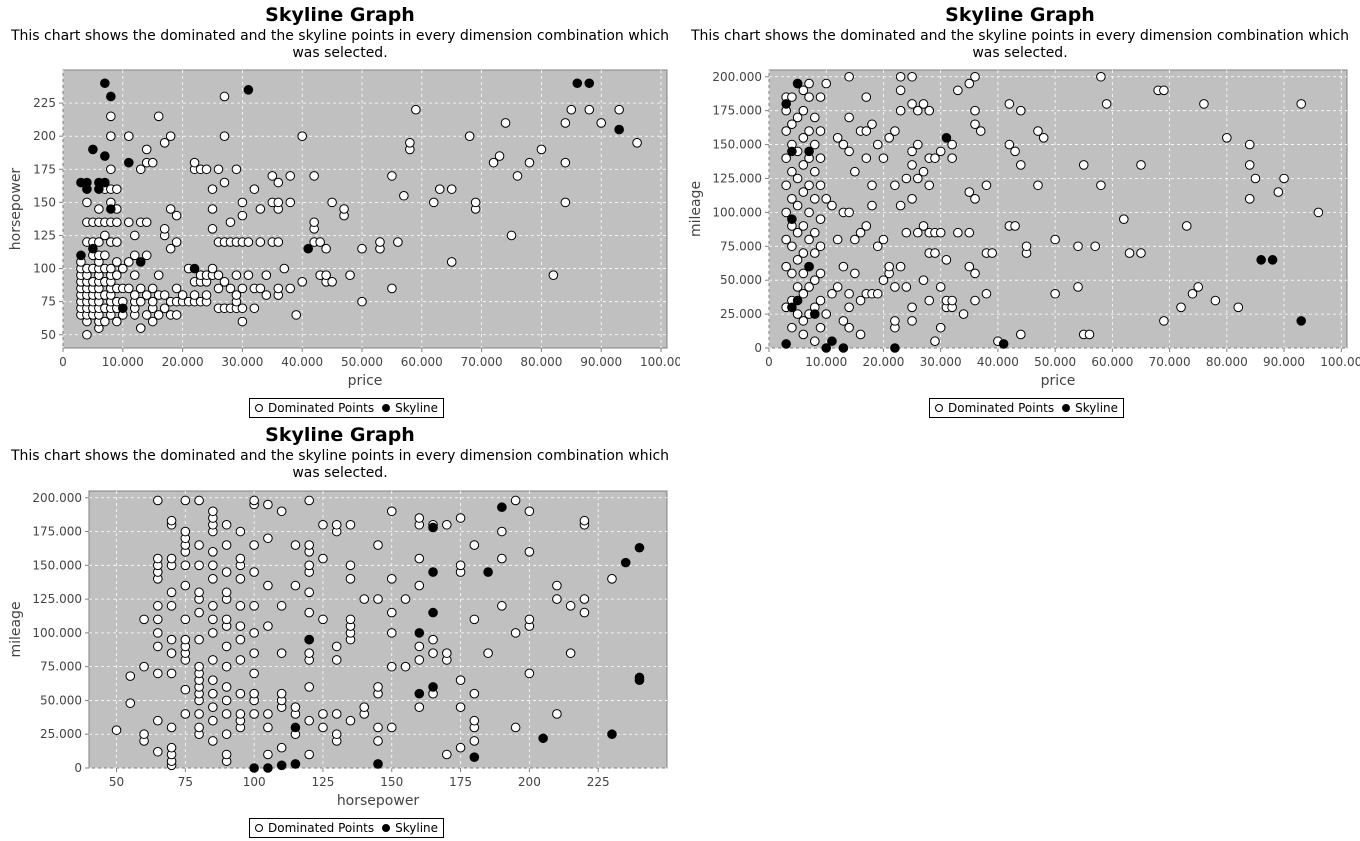 The width and height of the screenshot is (1360, 841). I want to click on x-tick-label: 50, so click(116, 782).